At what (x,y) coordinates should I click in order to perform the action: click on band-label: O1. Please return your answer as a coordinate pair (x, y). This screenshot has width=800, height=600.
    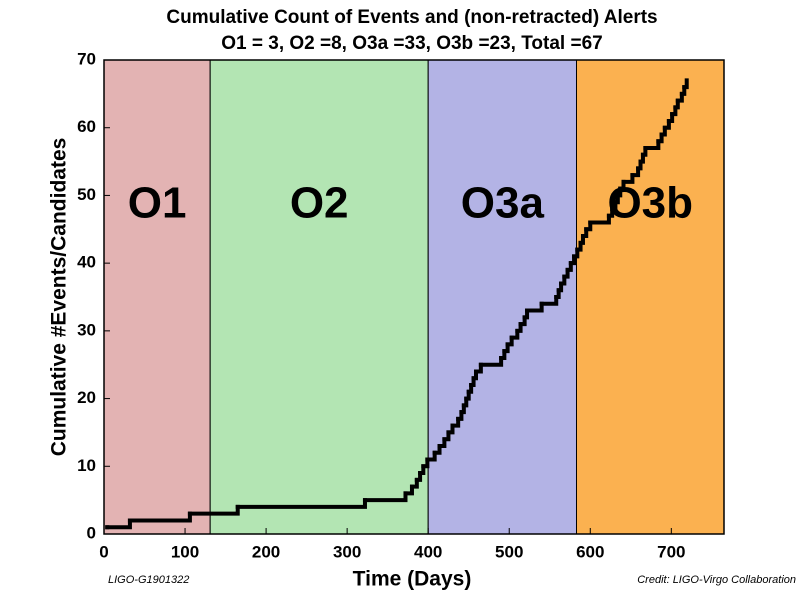
    Looking at the image, I should click on (157, 203).